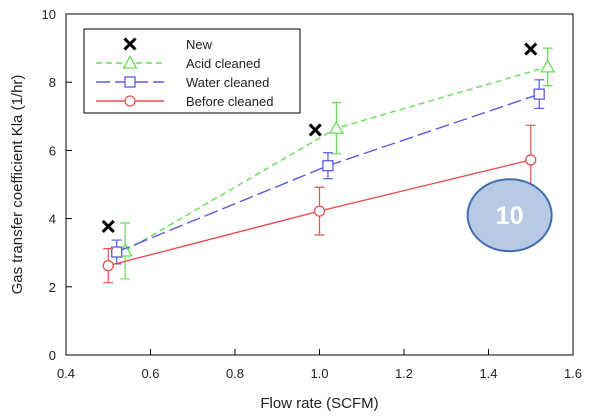 The width and height of the screenshot is (590, 418). I want to click on legend-item: Acid cleaned, so click(178, 63).